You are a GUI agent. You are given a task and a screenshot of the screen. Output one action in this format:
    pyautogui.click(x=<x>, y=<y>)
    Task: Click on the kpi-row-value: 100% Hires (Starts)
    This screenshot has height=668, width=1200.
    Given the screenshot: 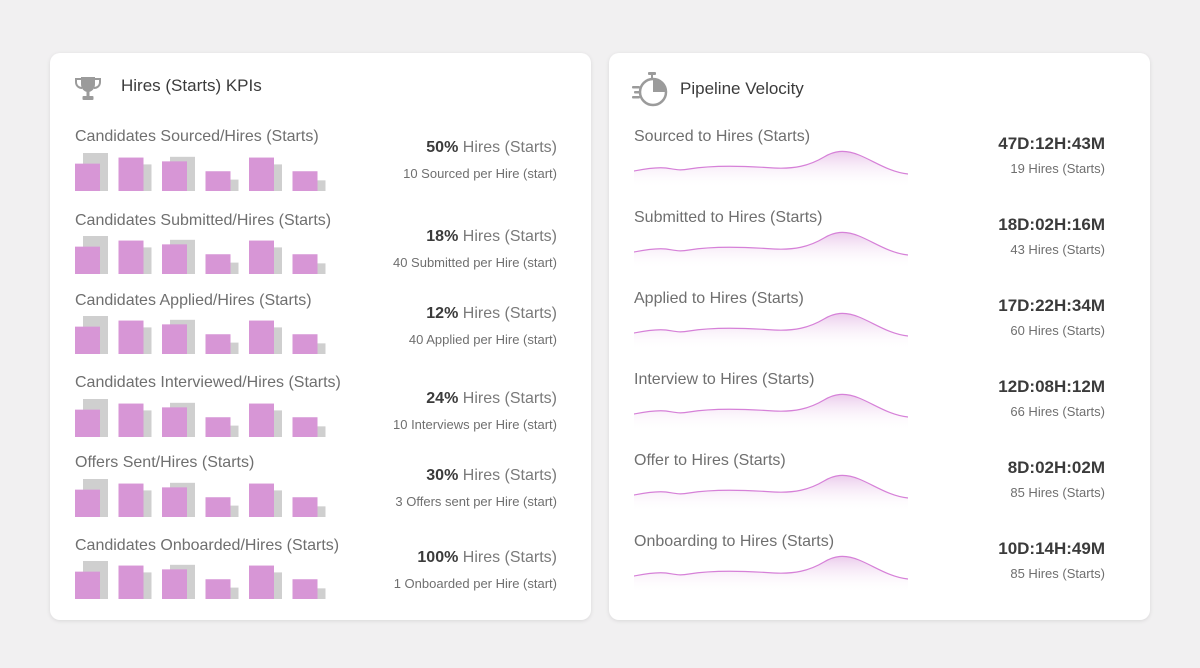 What is the action you would take?
    pyautogui.click(x=487, y=558)
    